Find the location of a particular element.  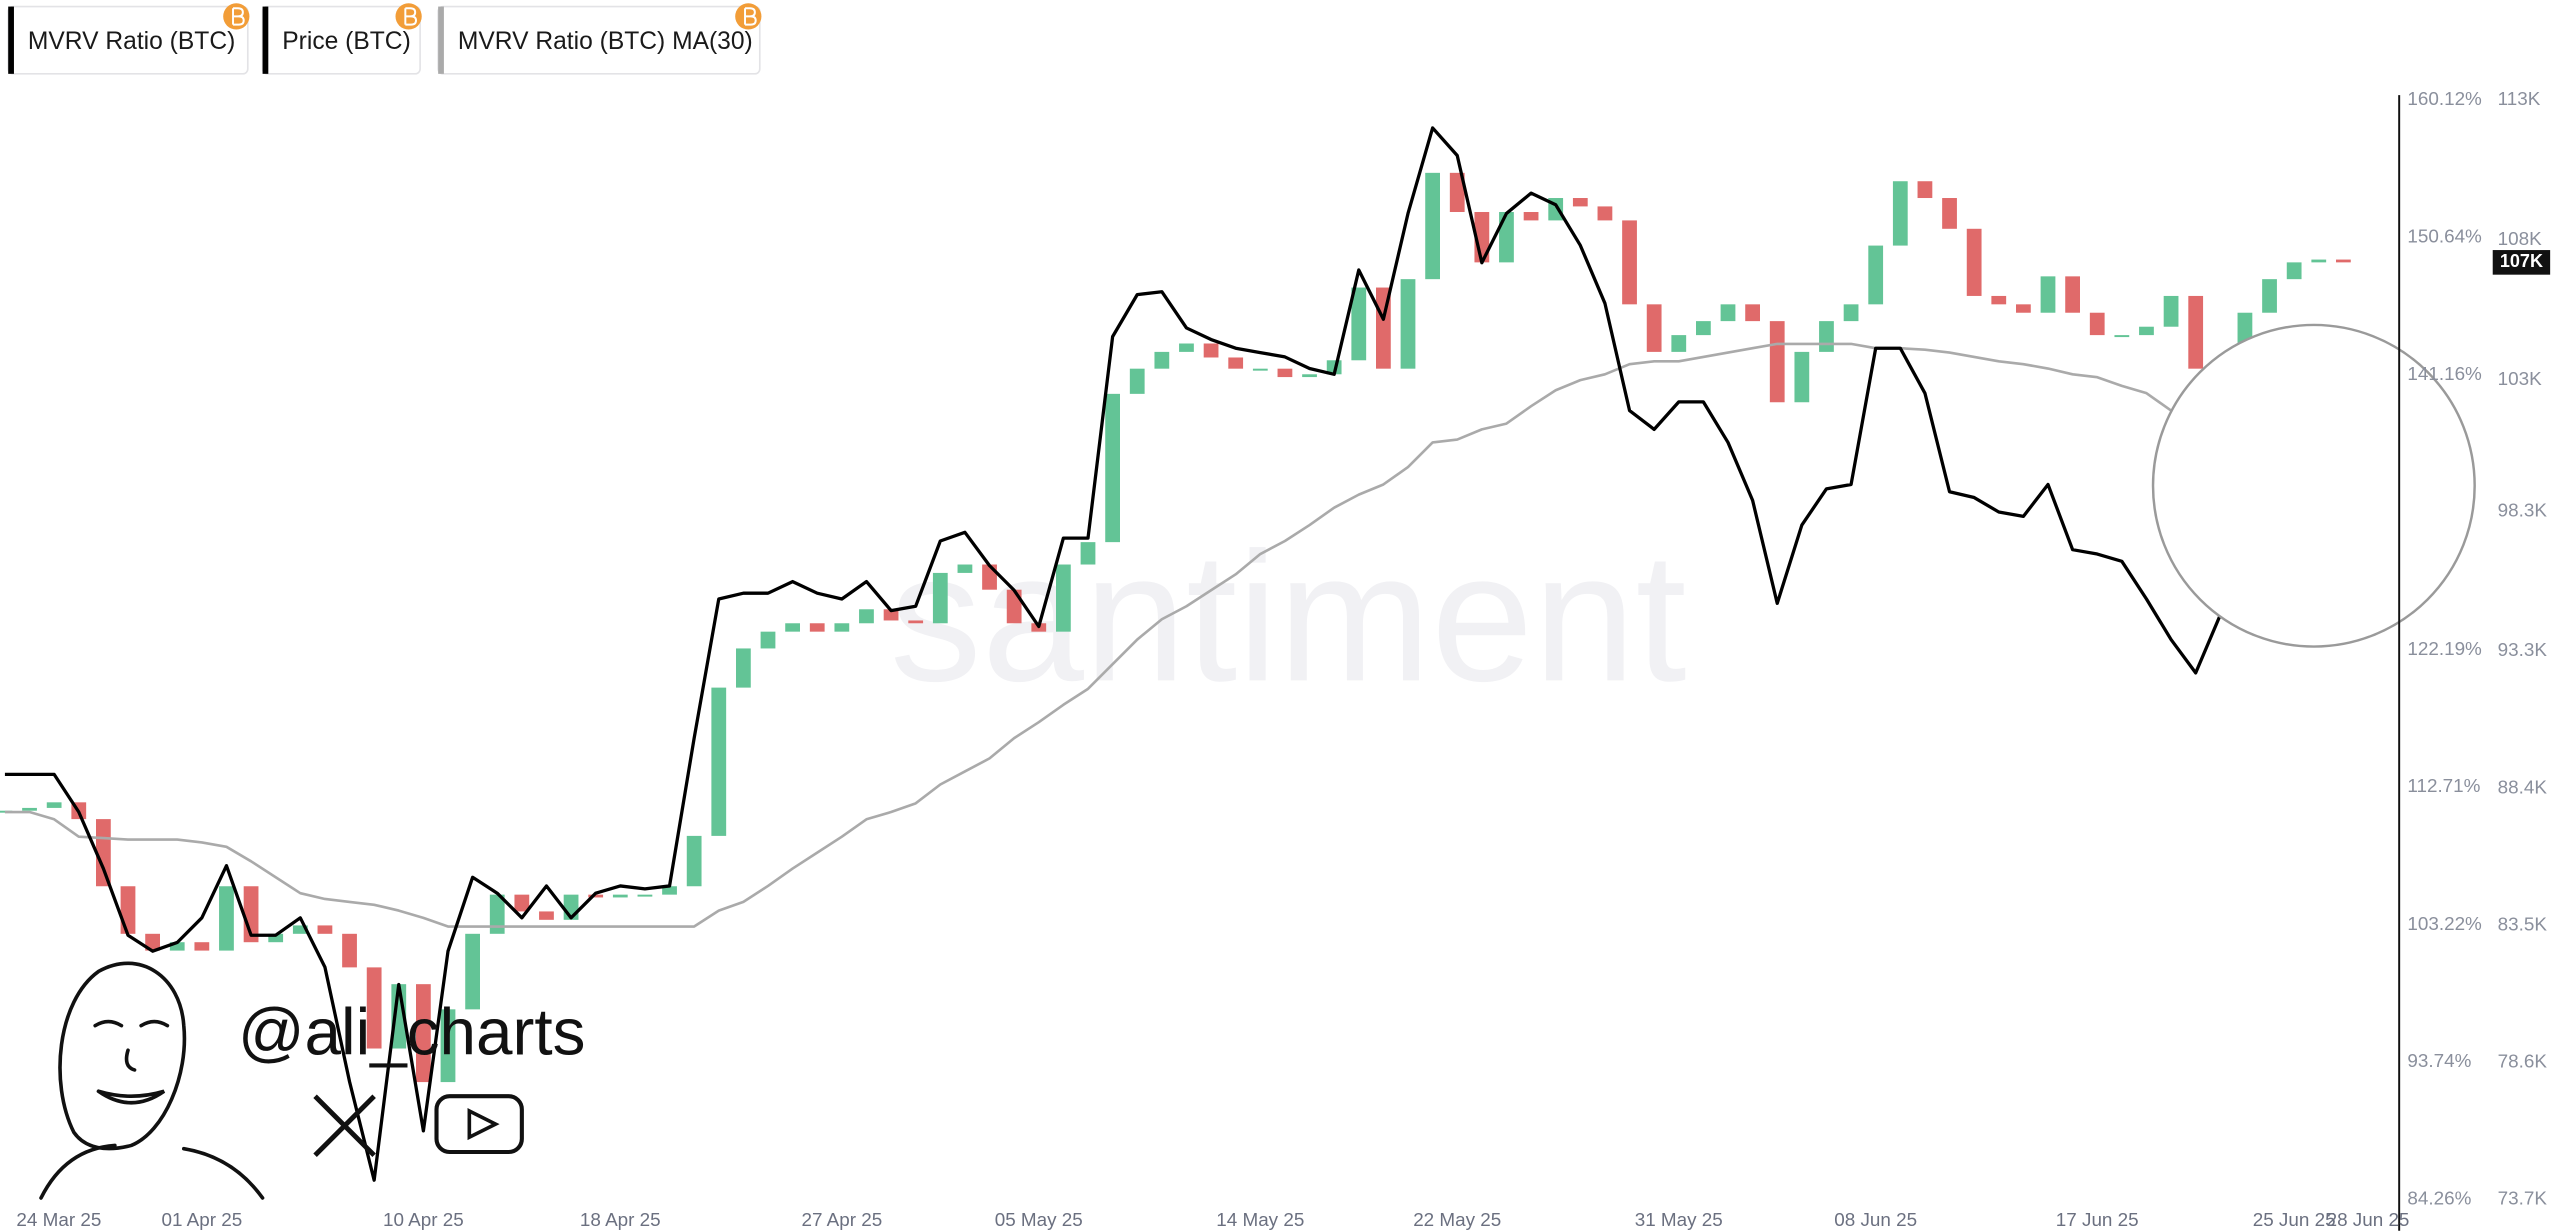

legend-swatch is located at coordinates (11, 40).